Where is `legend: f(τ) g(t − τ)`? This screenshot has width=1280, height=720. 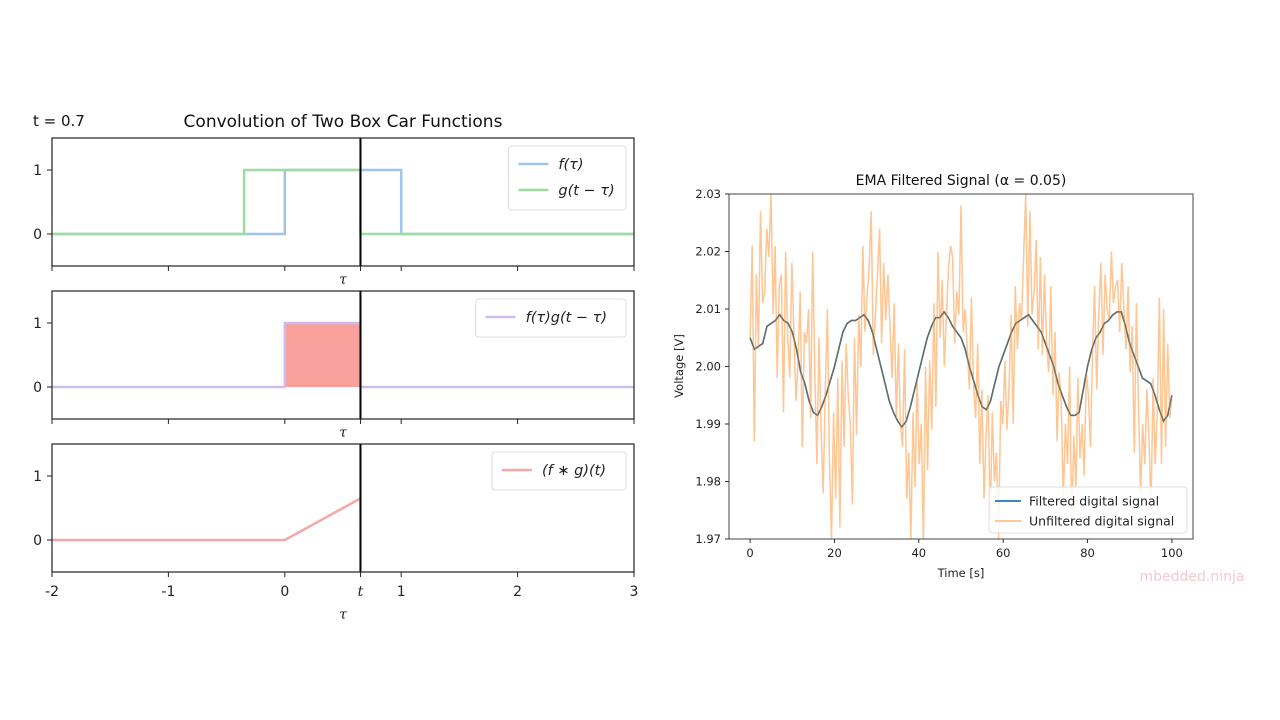
legend: f(τ) g(t − τ) is located at coordinates (567, 178).